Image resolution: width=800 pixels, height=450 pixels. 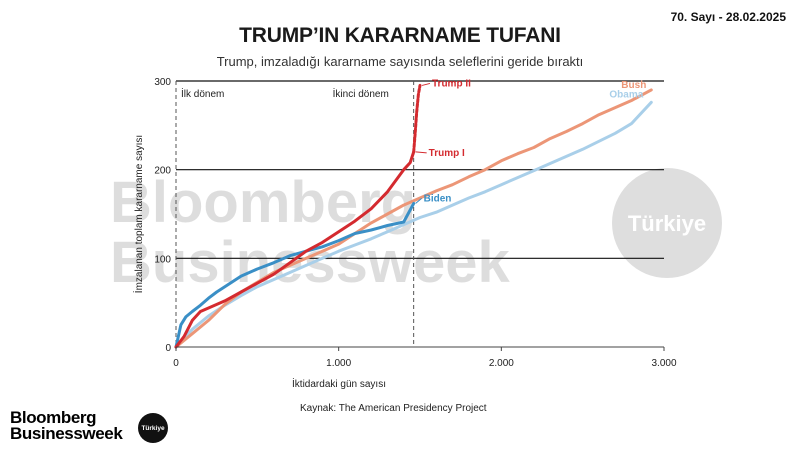 I want to click on watermark-line1: Bloomberg, so click(x=263, y=202).